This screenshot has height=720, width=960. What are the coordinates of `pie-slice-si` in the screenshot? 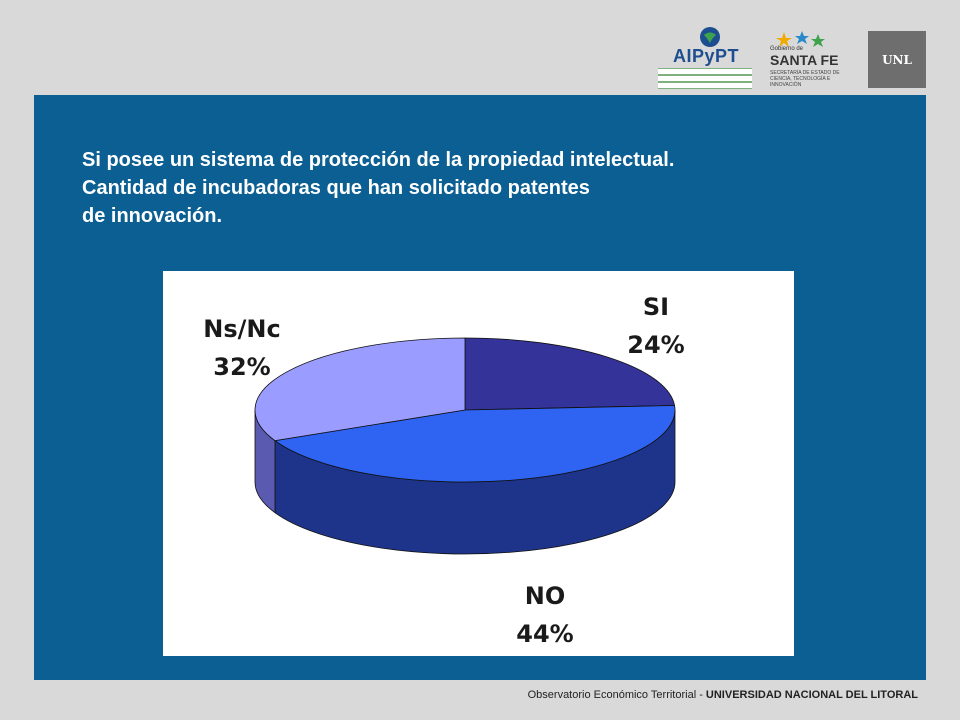 It's located at (570, 374).